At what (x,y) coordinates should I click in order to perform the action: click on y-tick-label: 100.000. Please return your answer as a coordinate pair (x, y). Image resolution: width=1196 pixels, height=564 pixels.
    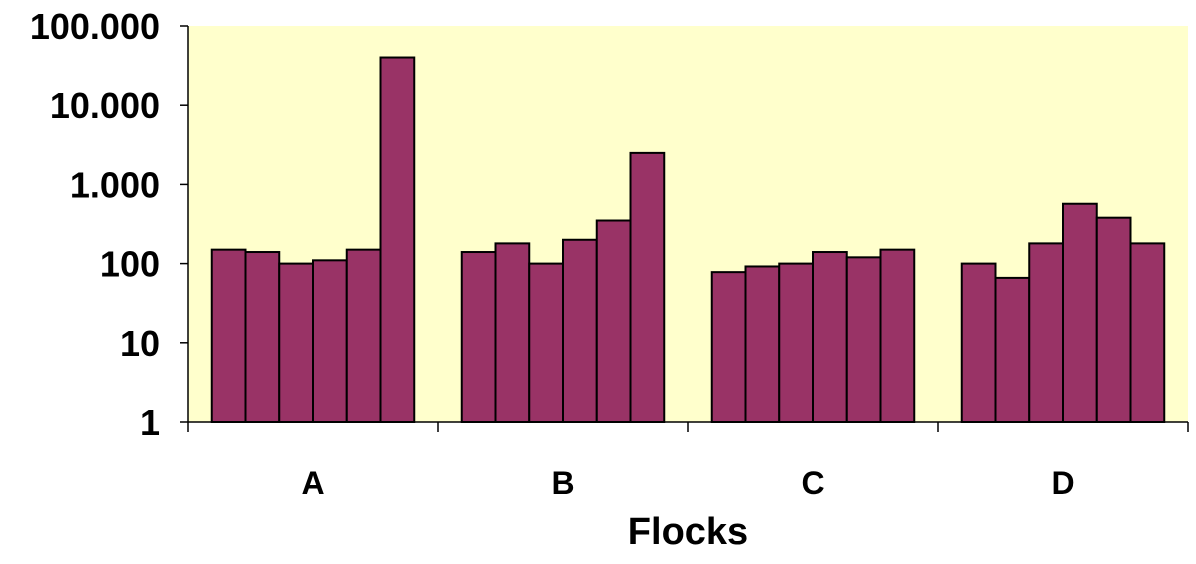
    Looking at the image, I should click on (95, 26).